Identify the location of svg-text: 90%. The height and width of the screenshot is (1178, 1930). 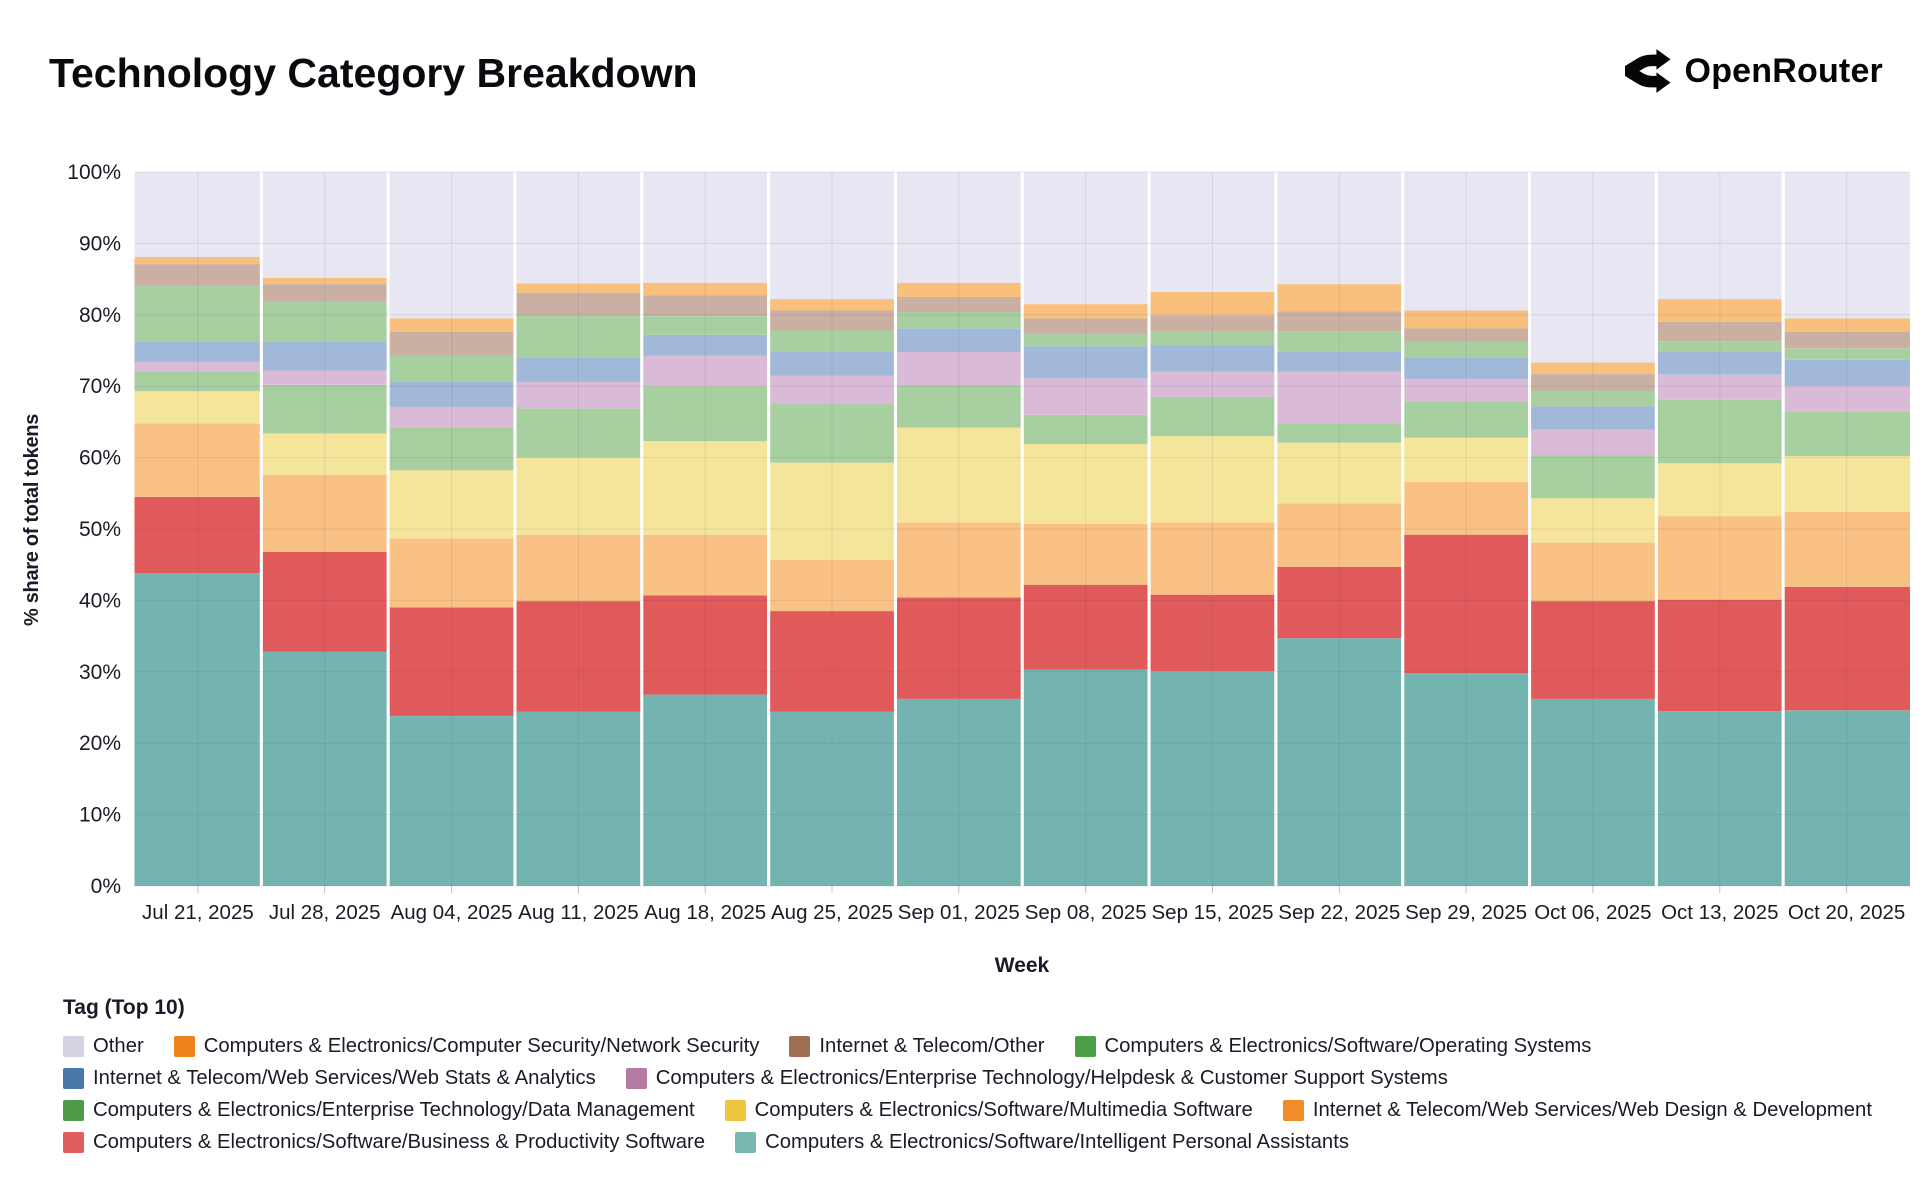
(100, 243).